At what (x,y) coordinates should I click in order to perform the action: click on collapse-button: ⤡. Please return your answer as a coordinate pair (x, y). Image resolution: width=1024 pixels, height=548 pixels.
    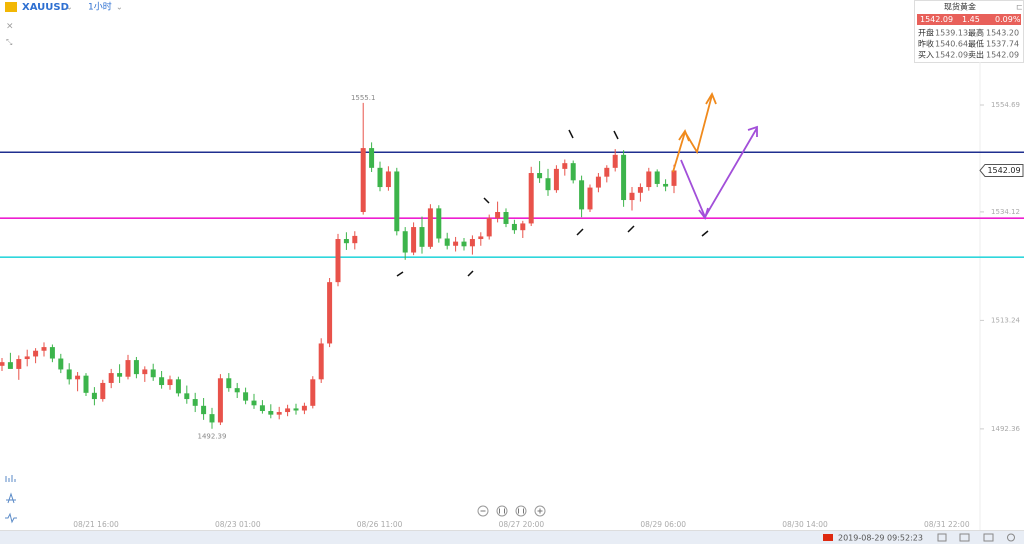
    Looking at the image, I should click on (9, 42).